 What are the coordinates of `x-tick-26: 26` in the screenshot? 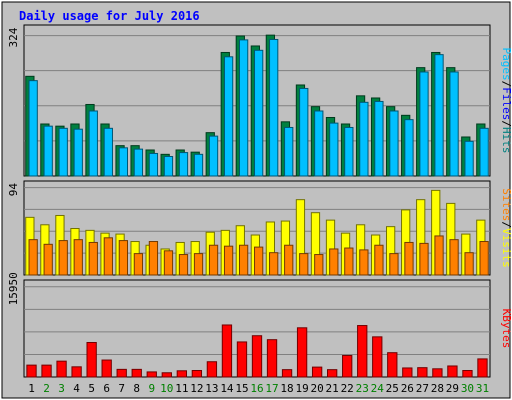 It's located at (407, 388).